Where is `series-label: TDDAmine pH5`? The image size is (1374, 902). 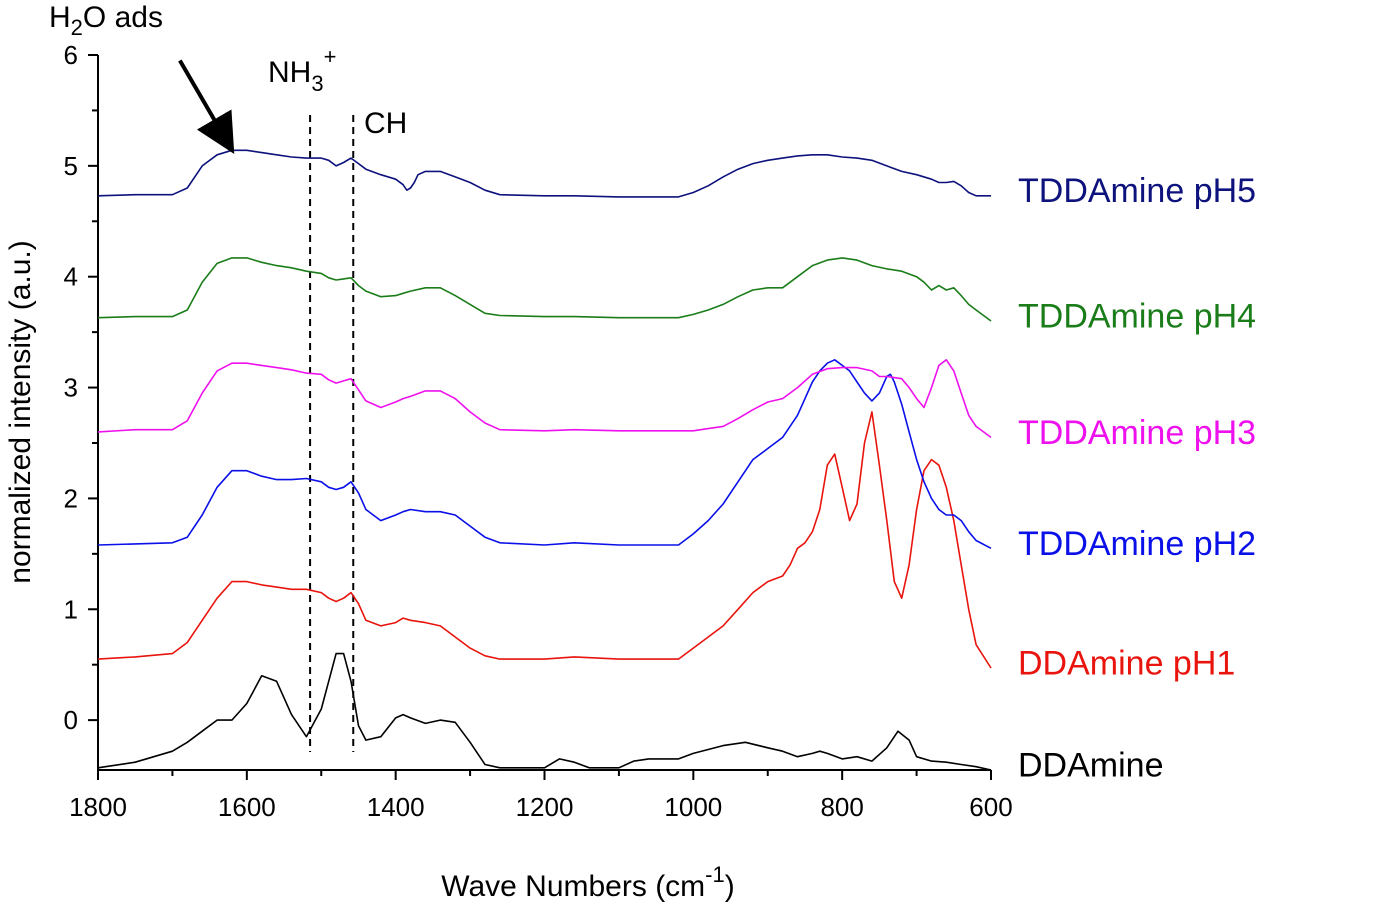 series-label: TDDAmine pH5 is located at coordinates (1137, 191).